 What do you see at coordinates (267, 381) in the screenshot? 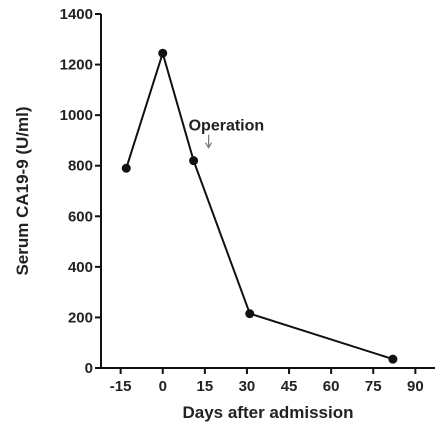
I see `x-ticks: -15 0 15 30 45 60 75 90` at bounding box center [267, 381].